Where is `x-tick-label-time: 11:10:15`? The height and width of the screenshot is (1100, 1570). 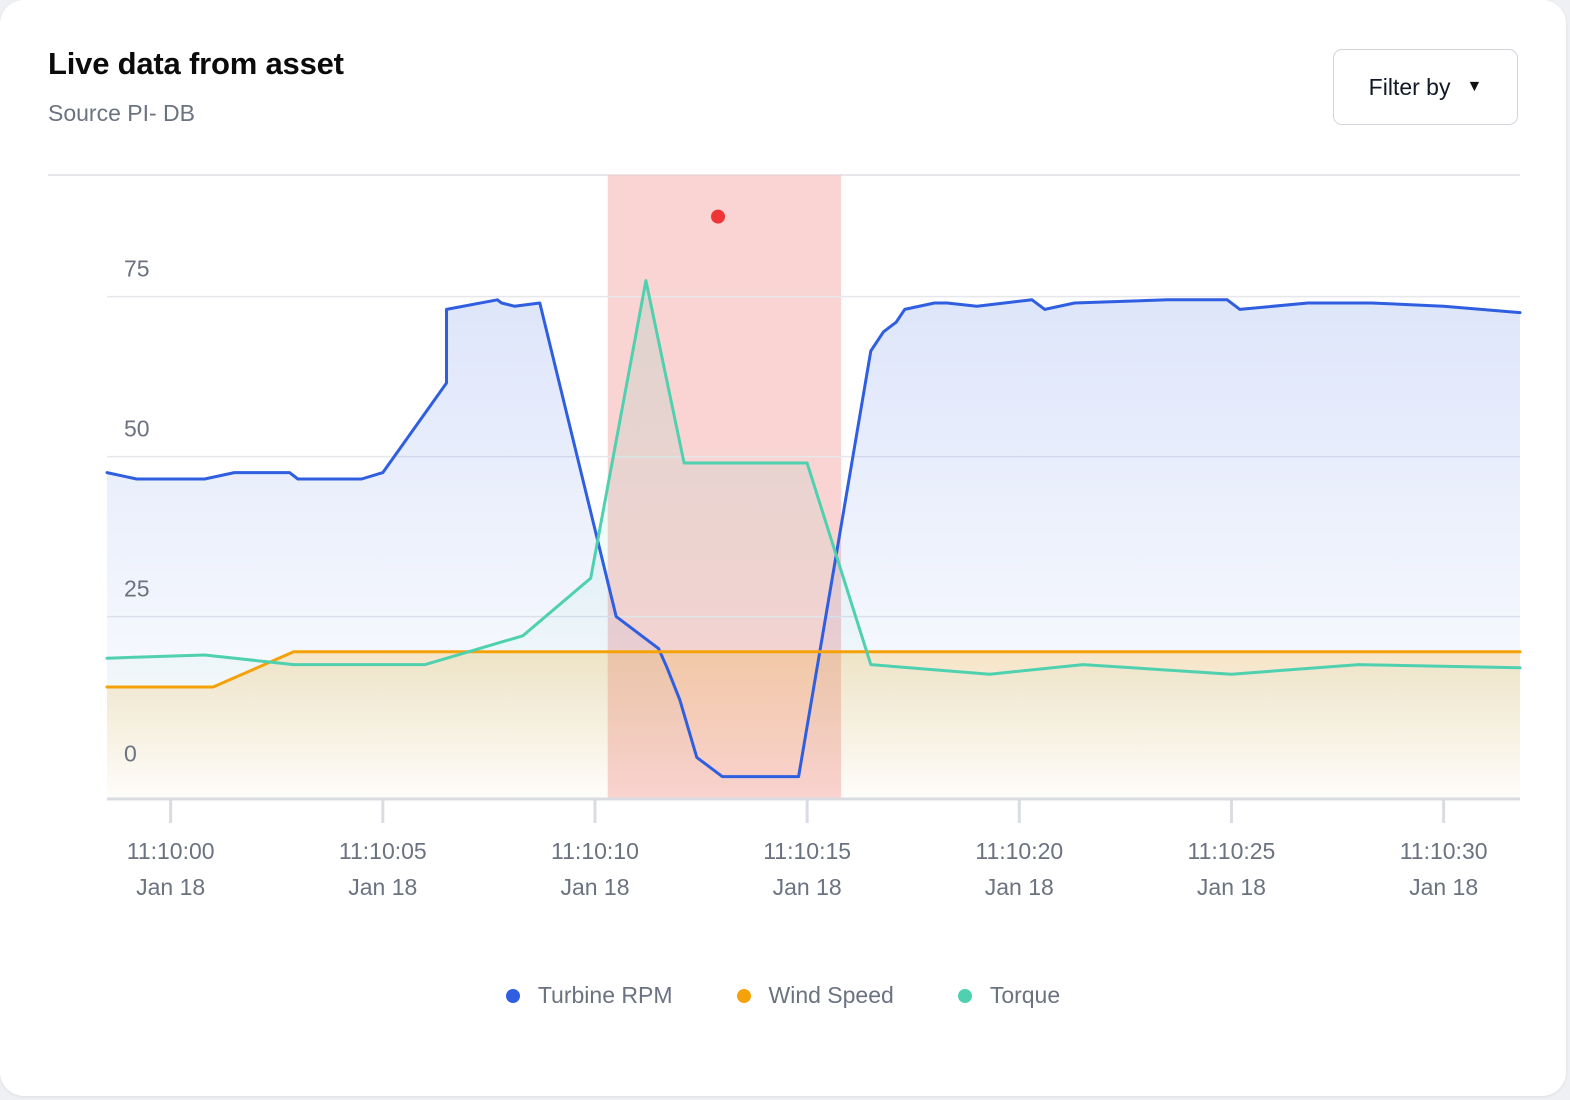 x-tick-label-time: 11:10:15 is located at coordinates (807, 851).